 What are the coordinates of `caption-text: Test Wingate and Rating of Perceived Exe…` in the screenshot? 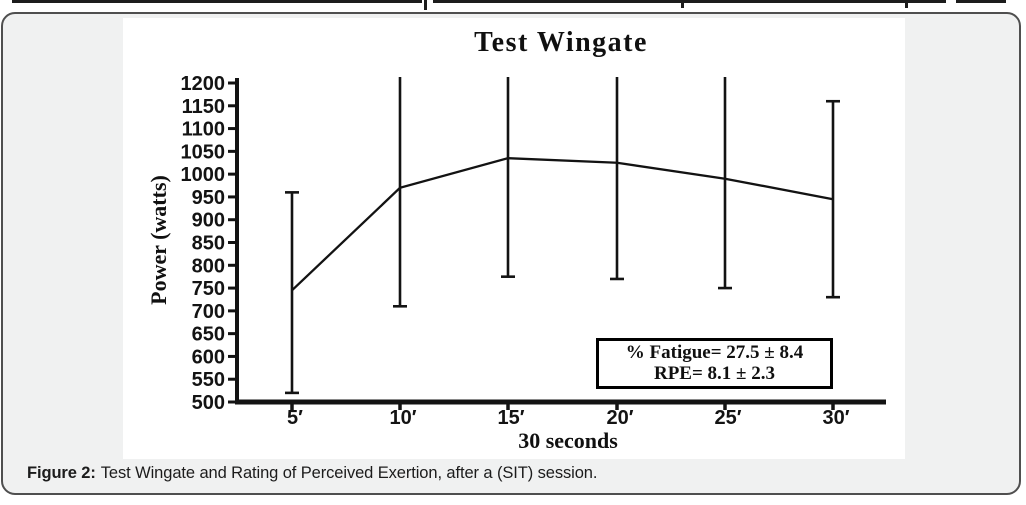 It's located at (349, 473).